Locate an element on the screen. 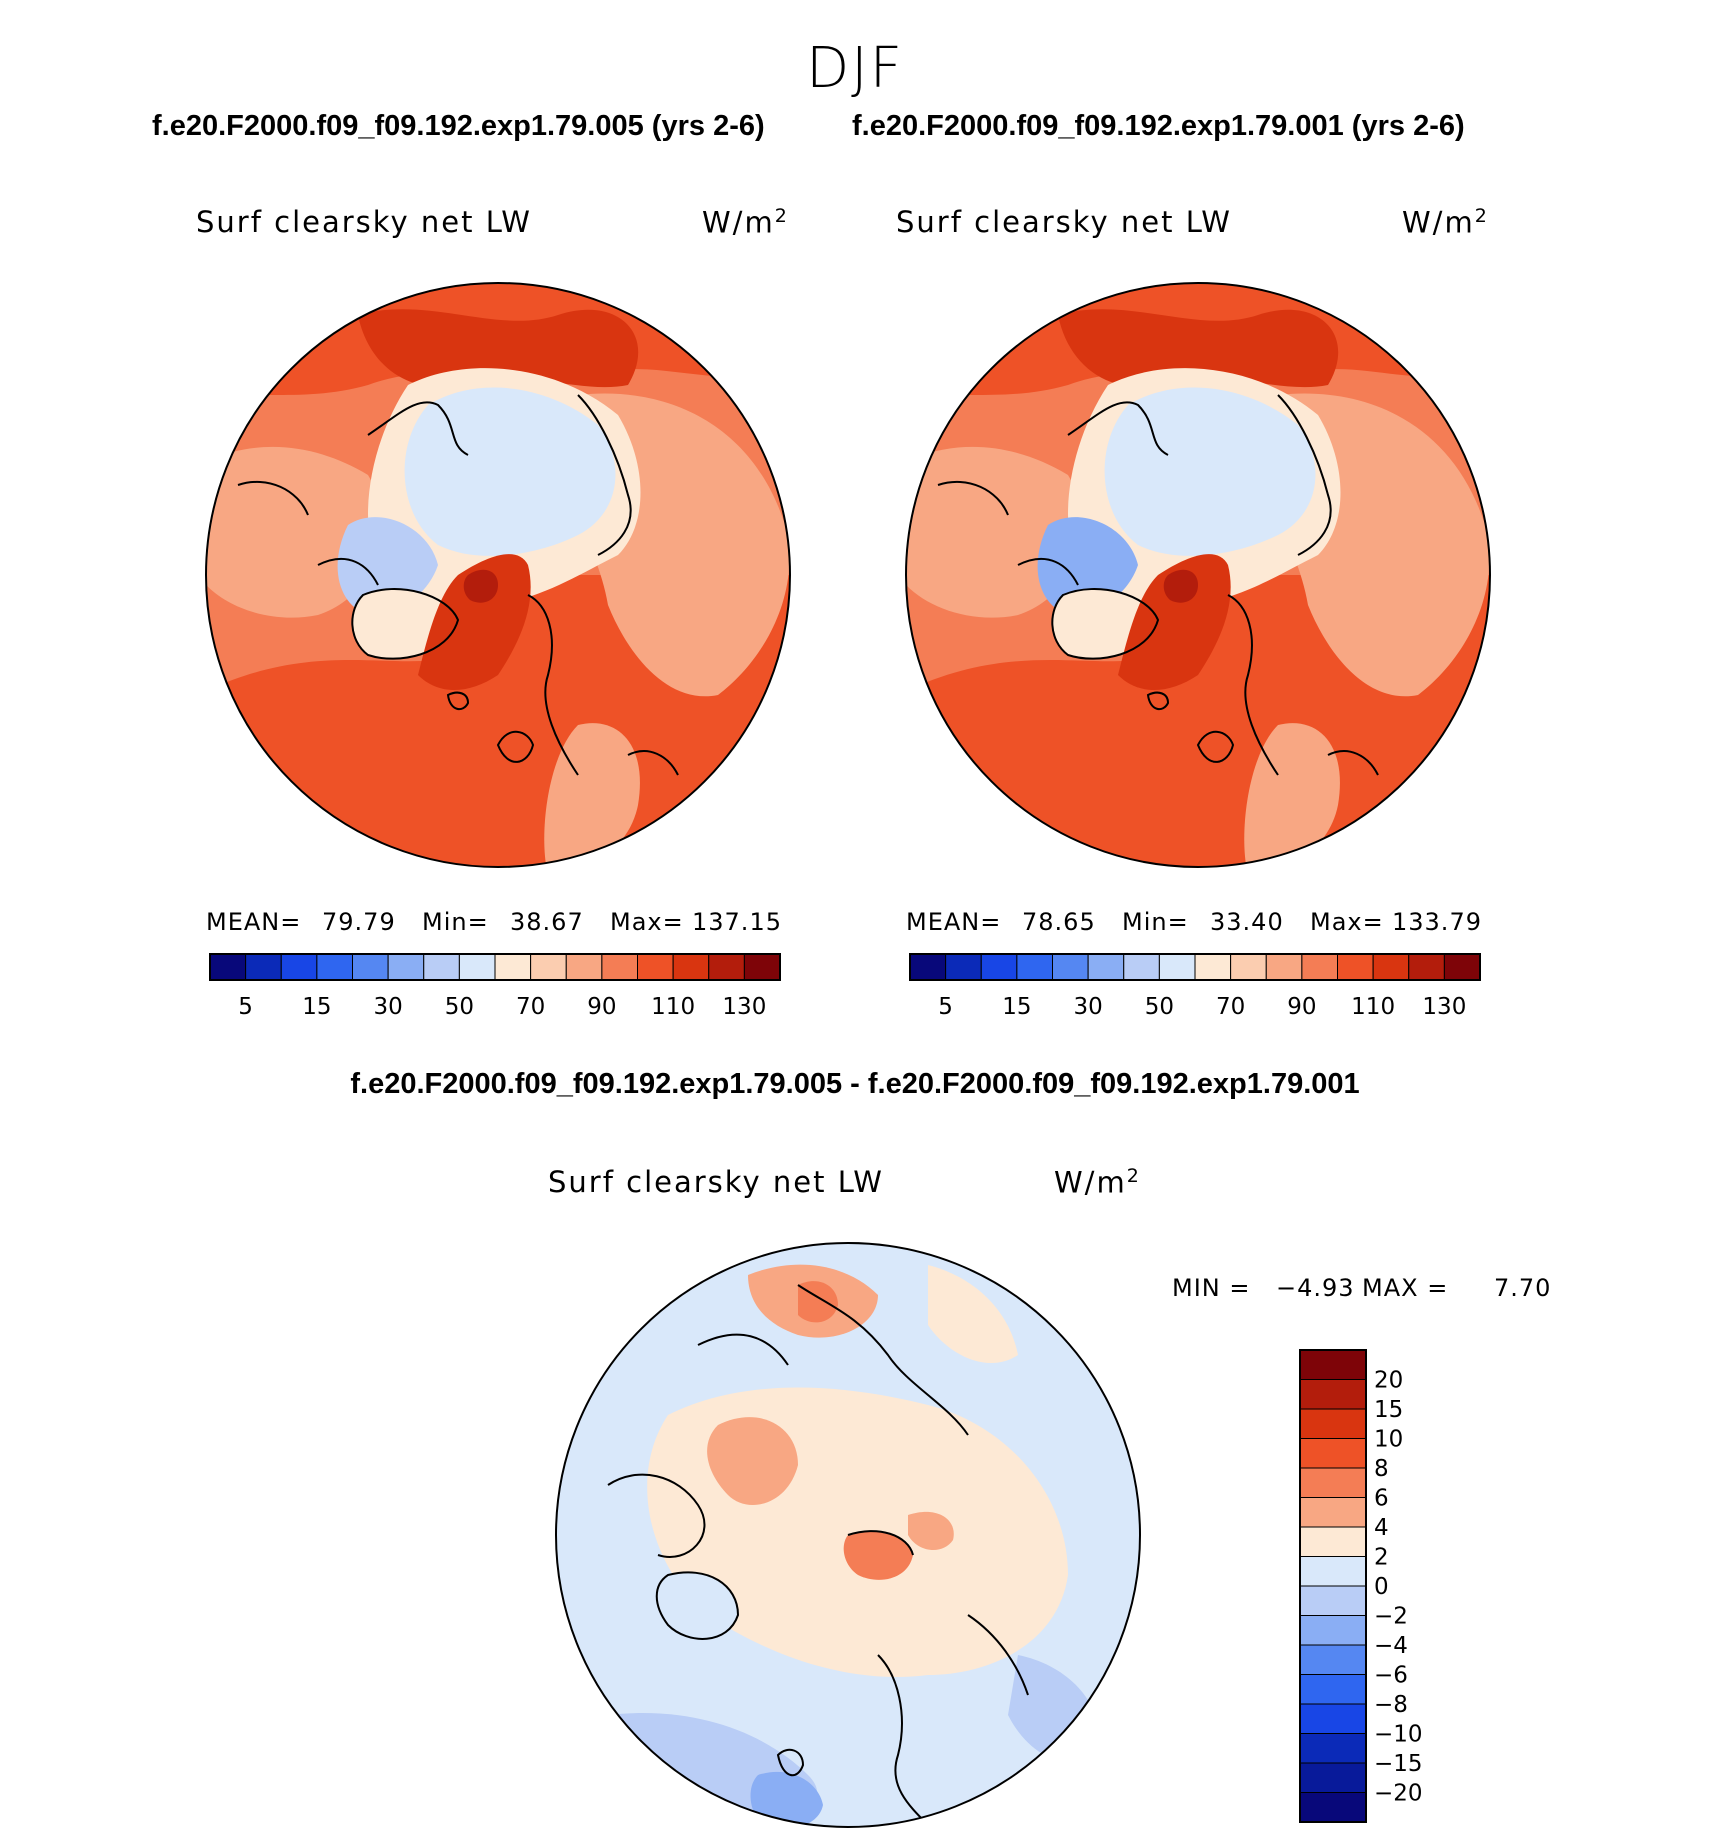  map-boundary is located at coordinates (498, 575).